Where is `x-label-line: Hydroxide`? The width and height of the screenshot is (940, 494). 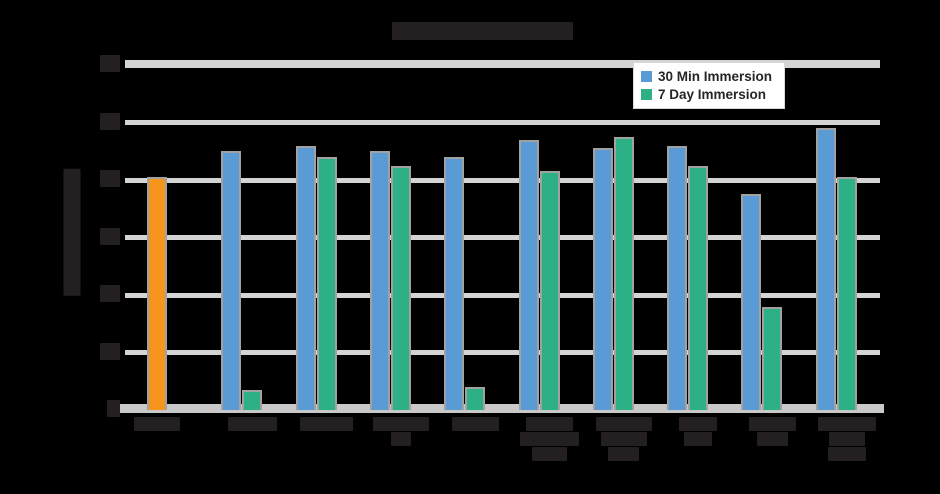 x-label-line: Hydroxide is located at coordinates (549, 439).